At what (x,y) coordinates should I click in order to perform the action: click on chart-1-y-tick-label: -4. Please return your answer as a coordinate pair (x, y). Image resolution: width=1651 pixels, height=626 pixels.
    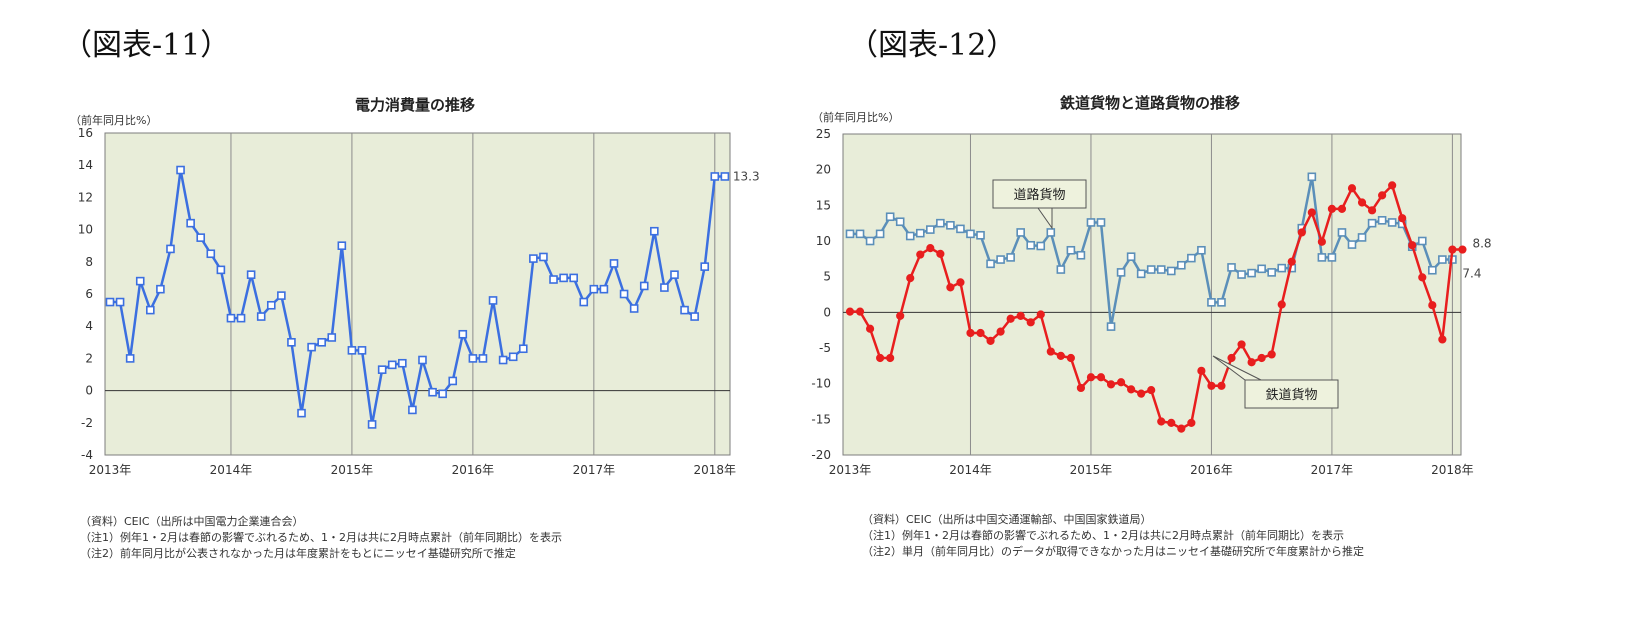
    Looking at the image, I should click on (87, 455).